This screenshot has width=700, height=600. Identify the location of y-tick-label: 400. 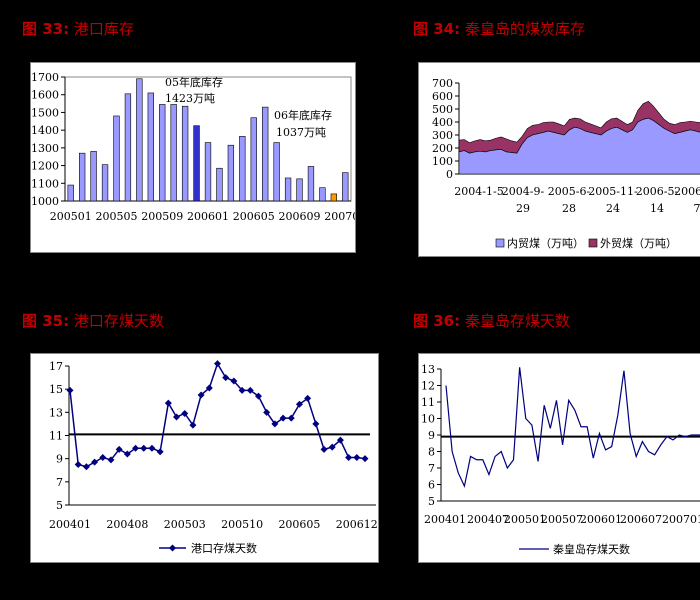
(442, 122).